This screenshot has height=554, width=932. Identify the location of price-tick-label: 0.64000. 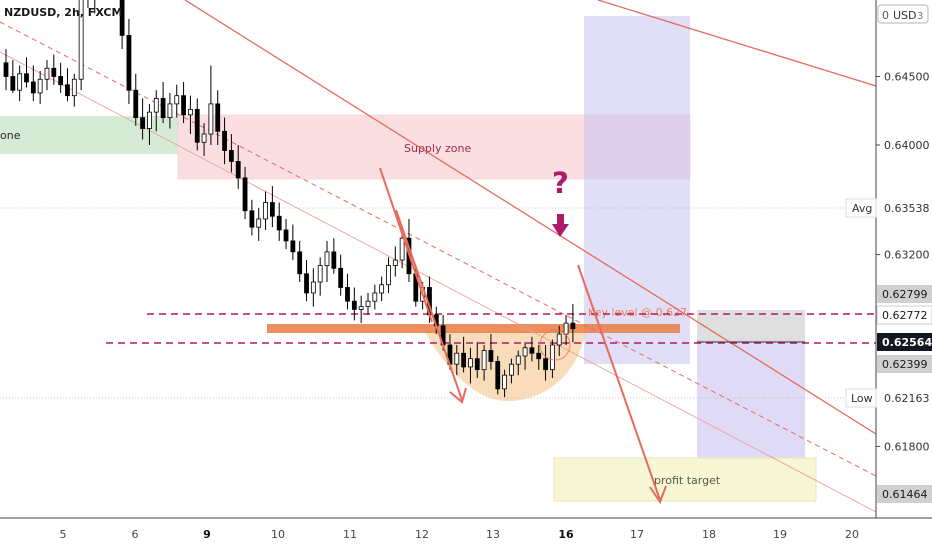
(907, 145).